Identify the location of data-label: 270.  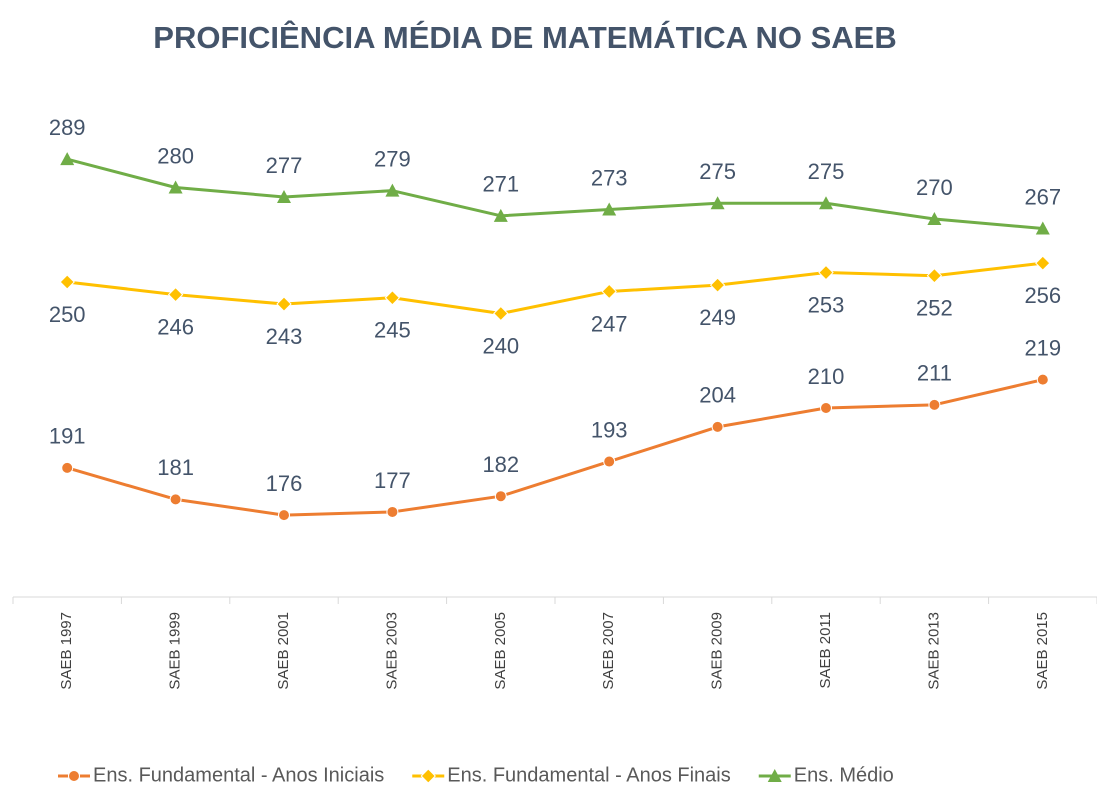
(934, 187).